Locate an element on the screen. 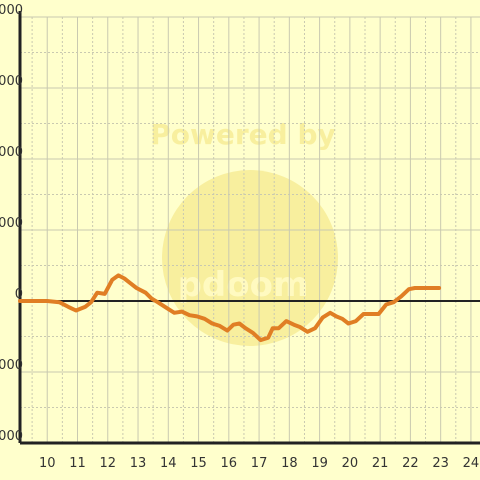  x-tick-label: 24 is located at coordinates (471, 463).